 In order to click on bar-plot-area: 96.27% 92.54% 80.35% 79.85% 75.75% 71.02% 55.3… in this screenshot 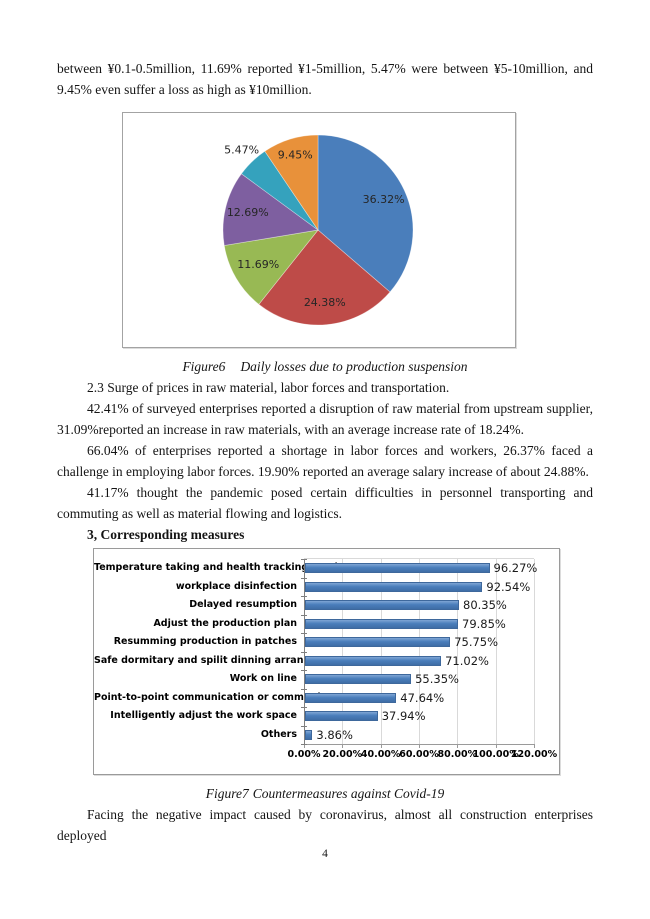, I will do `click(419, 653)`.